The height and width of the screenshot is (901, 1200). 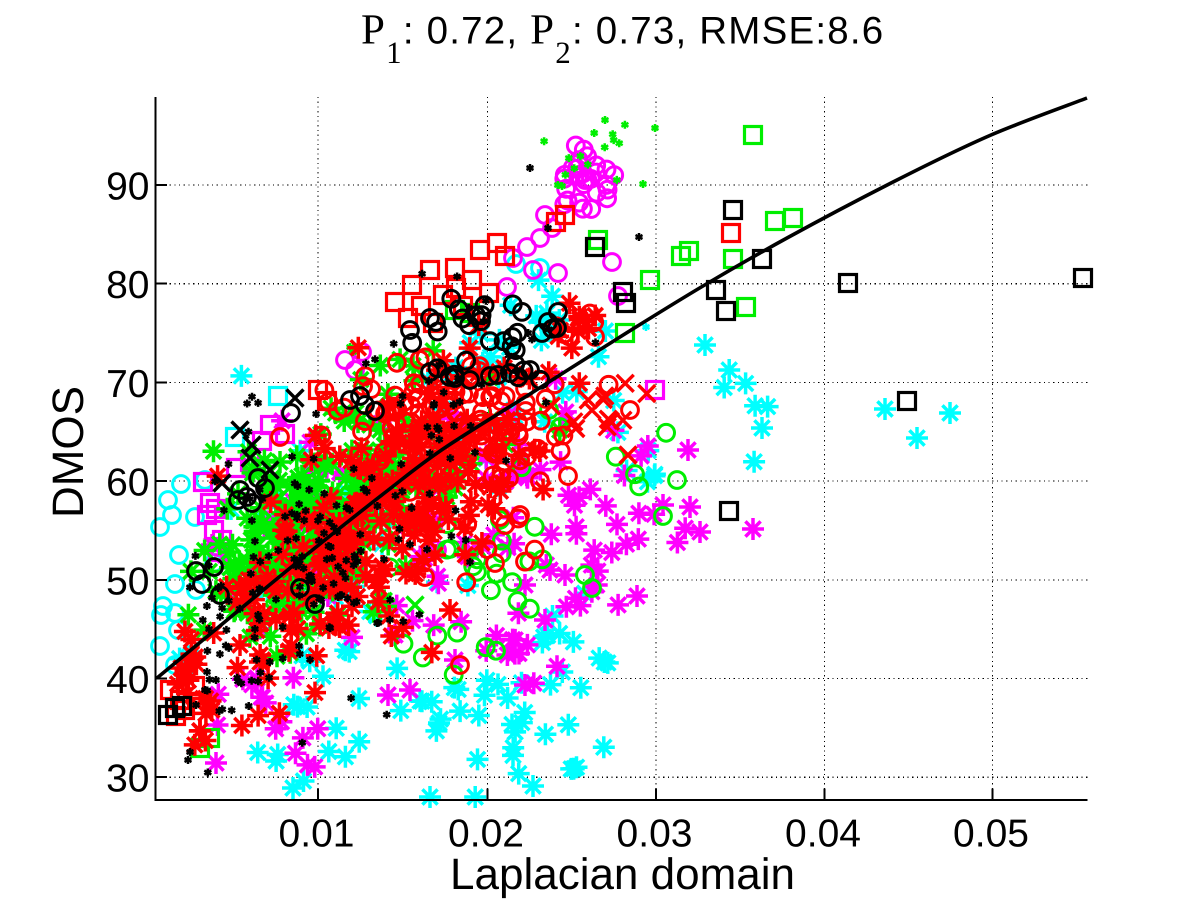 I want to click on svg-text: 0.03, so click(x=655, y=834).